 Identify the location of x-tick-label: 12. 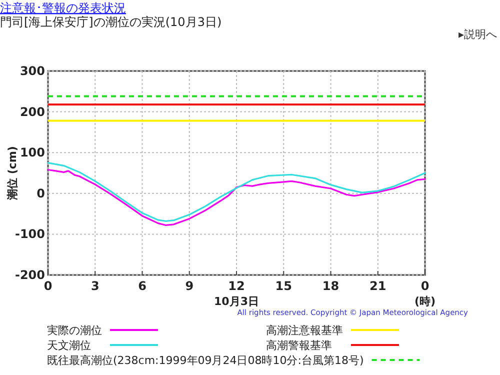
(236, 286).